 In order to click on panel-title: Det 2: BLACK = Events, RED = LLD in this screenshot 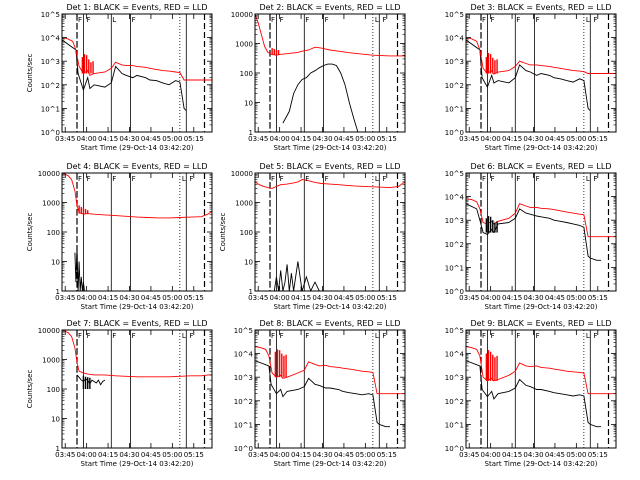, I will do `click(330, 7)`.